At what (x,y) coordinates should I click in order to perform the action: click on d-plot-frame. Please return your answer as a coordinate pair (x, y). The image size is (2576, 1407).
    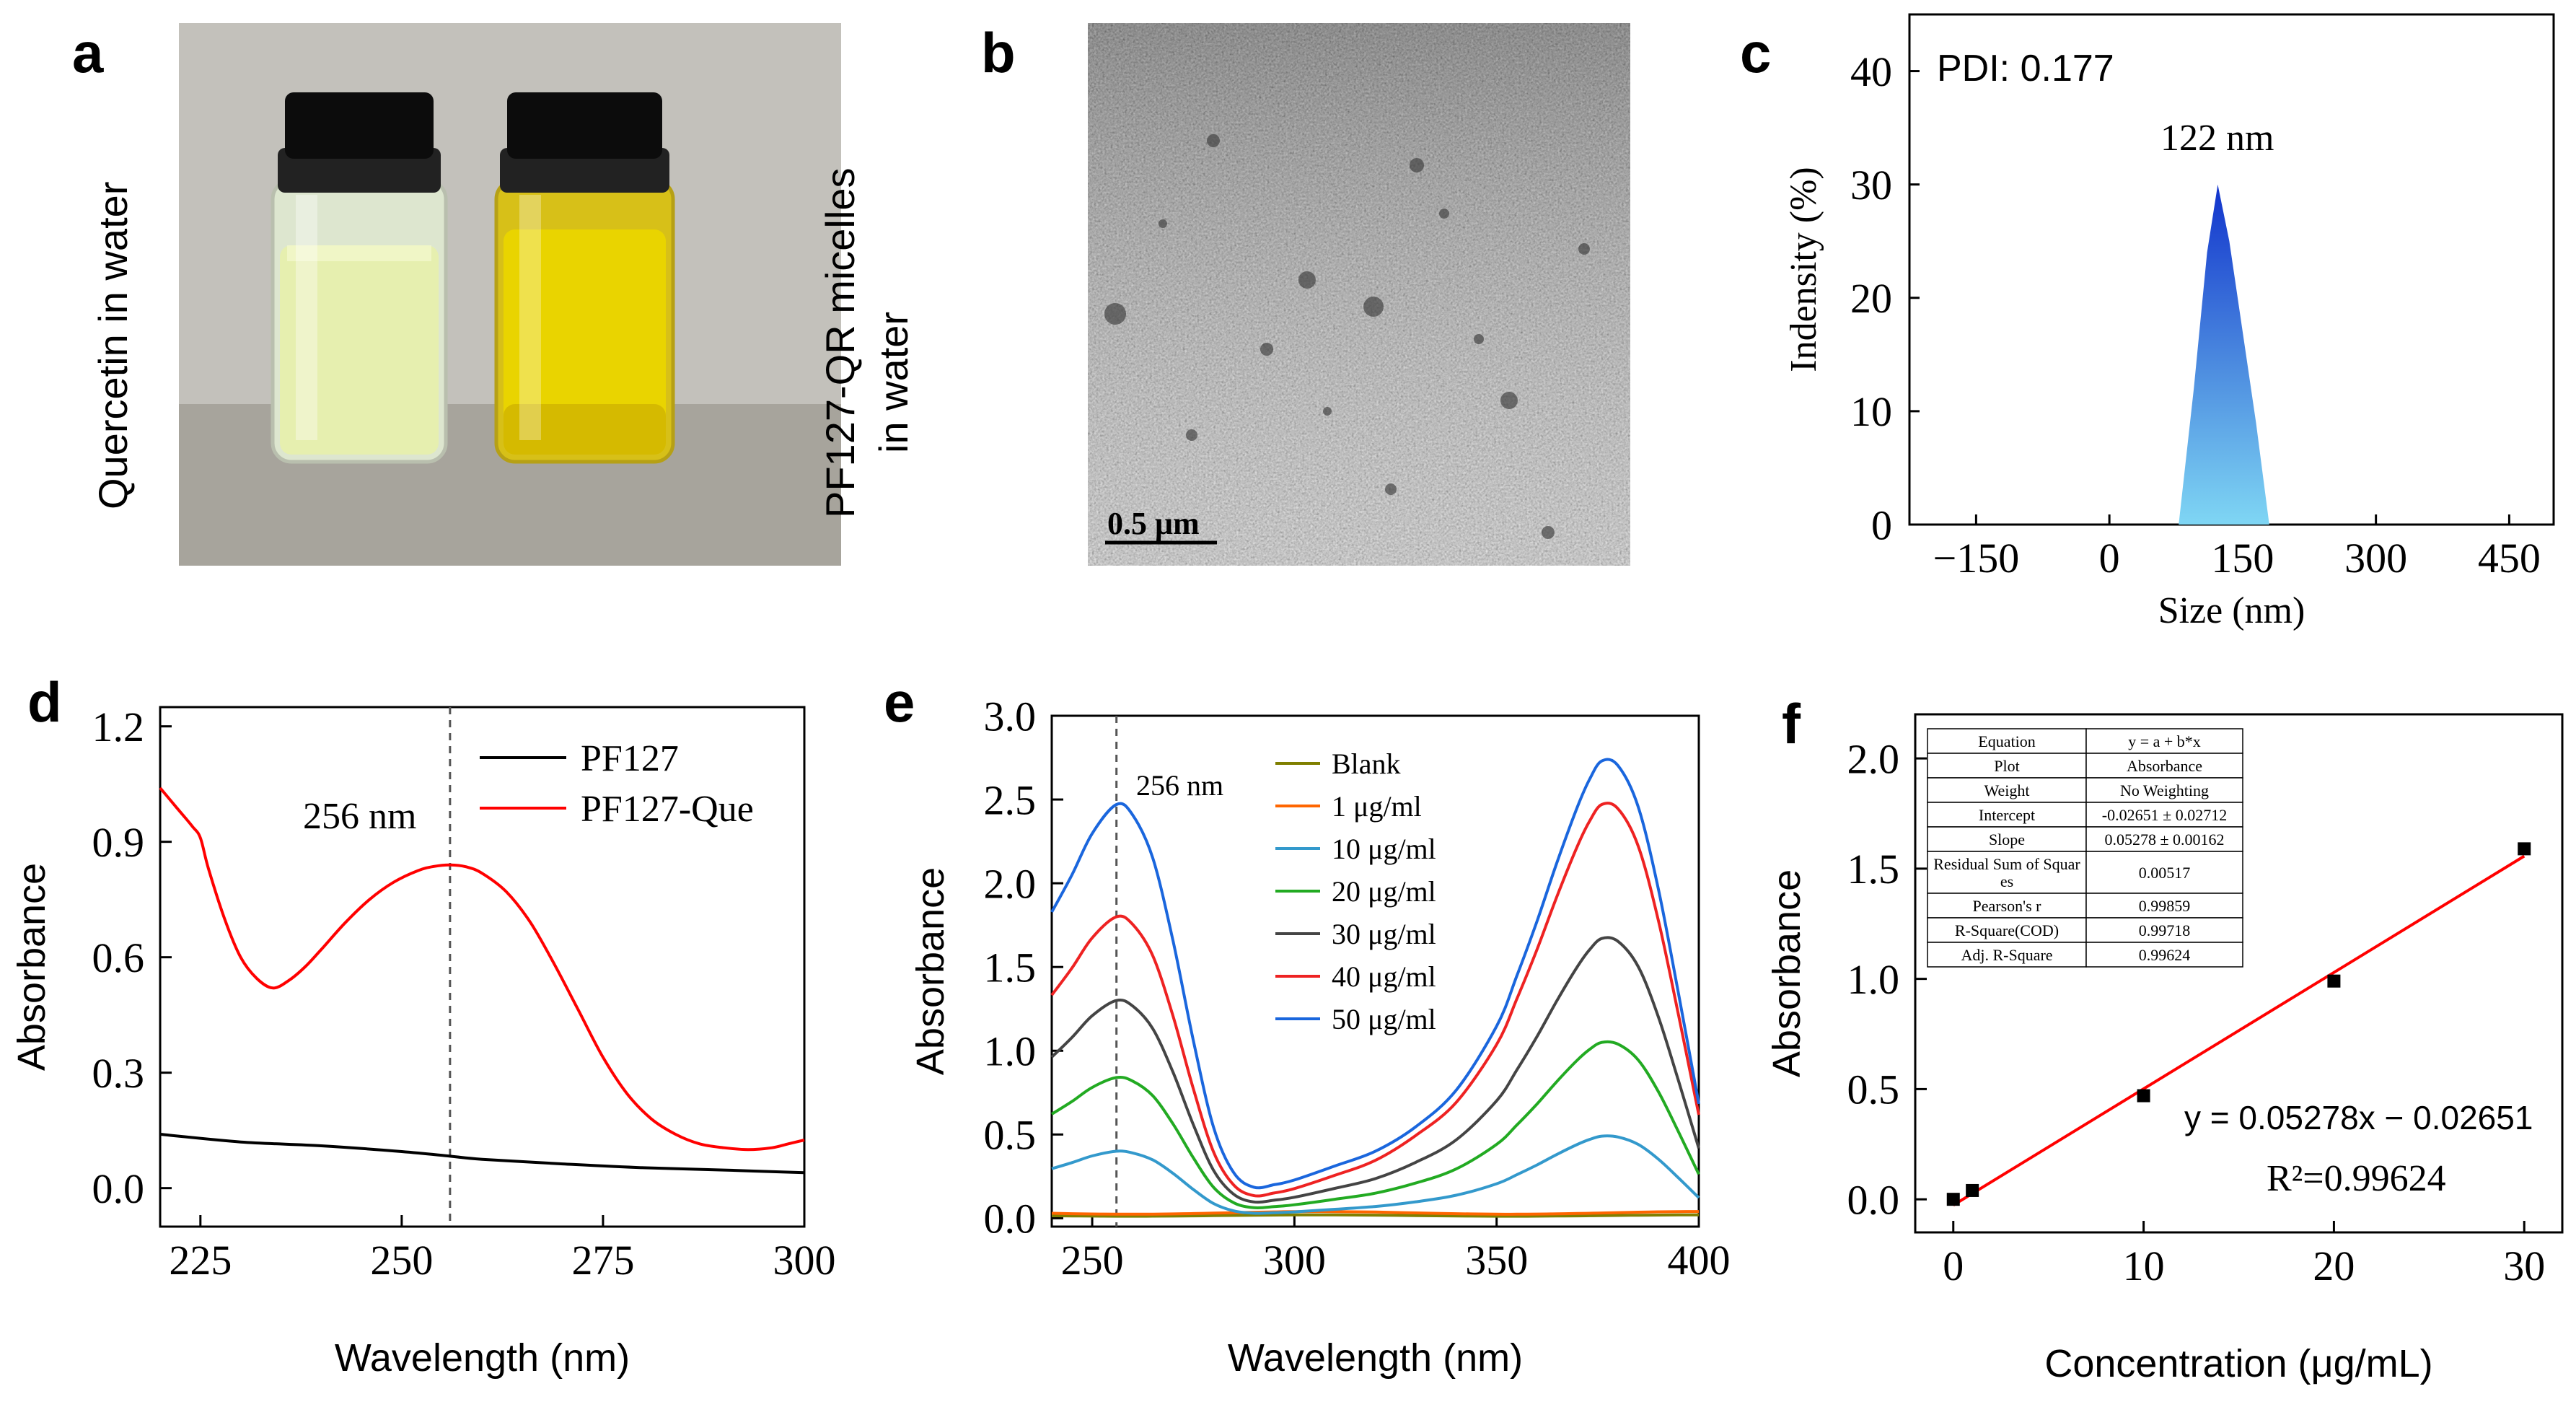
    Looking at the image, I should click on (482, 967).